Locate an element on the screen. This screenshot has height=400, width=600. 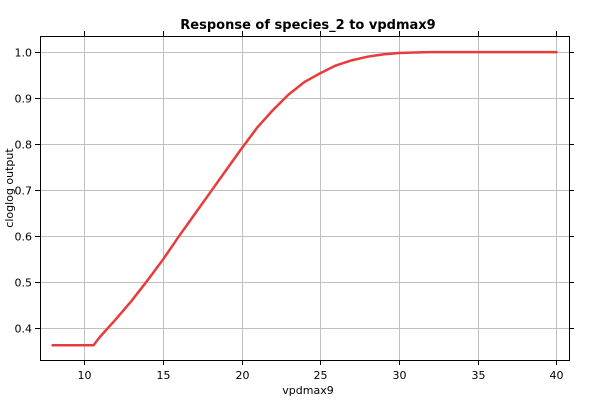
x-tick-label: 15 is located at coordinates (164, 375).